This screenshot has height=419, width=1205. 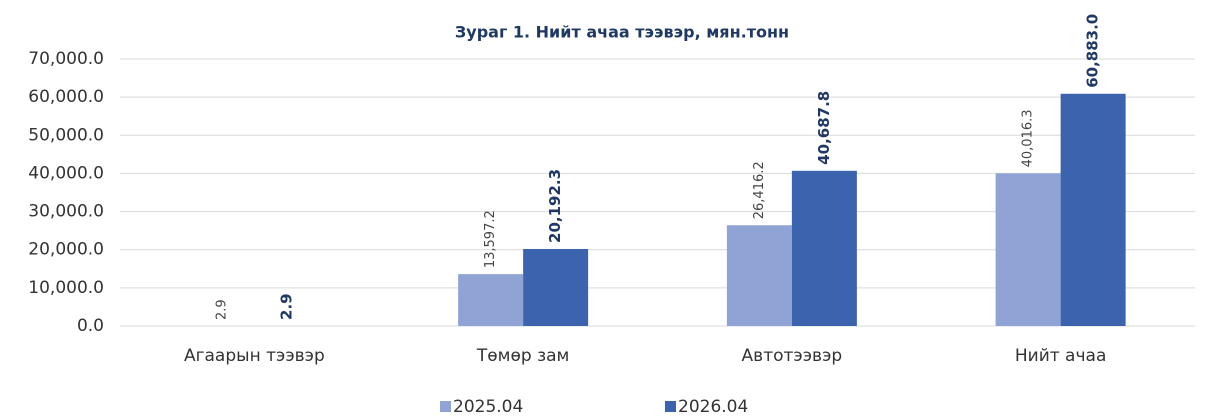 What do you see at coordinates (1028, 138) in the screenshot?
I see `data-label: 40,016.3` at bounding box center [1028, 138].